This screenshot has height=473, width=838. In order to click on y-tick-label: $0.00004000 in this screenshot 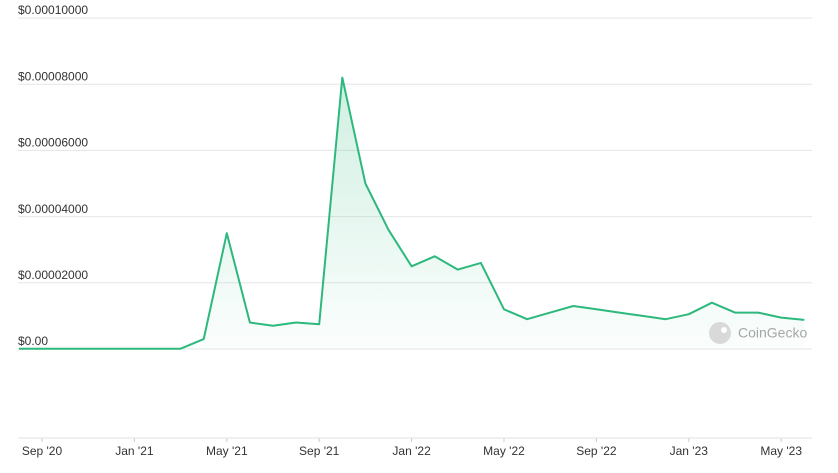, I will do `click(53, 209)`.